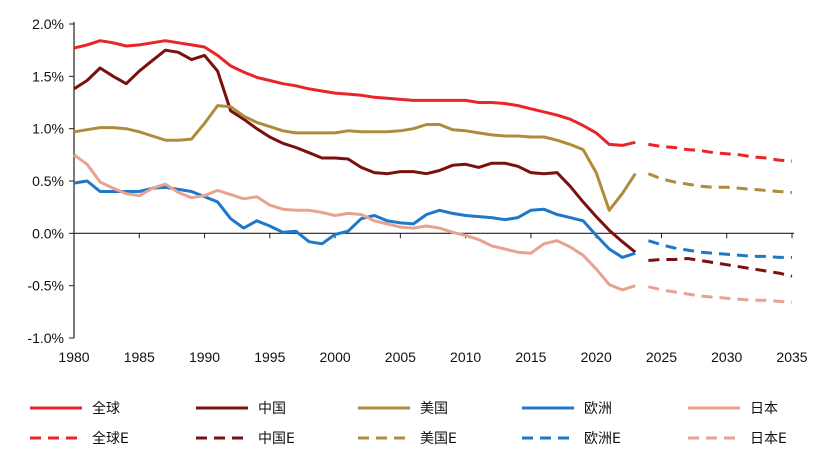 The height and width of the screenshot is (459, 825). Describe the element at coordinates (139, 357) in the screenshot. I see `x-tick-label: 1985` at that location.